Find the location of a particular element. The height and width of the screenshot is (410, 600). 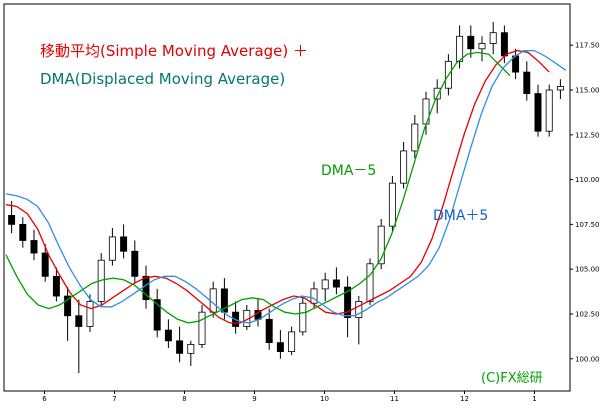

y-tick-label: 110.000 is located at coordinates (587, 180).